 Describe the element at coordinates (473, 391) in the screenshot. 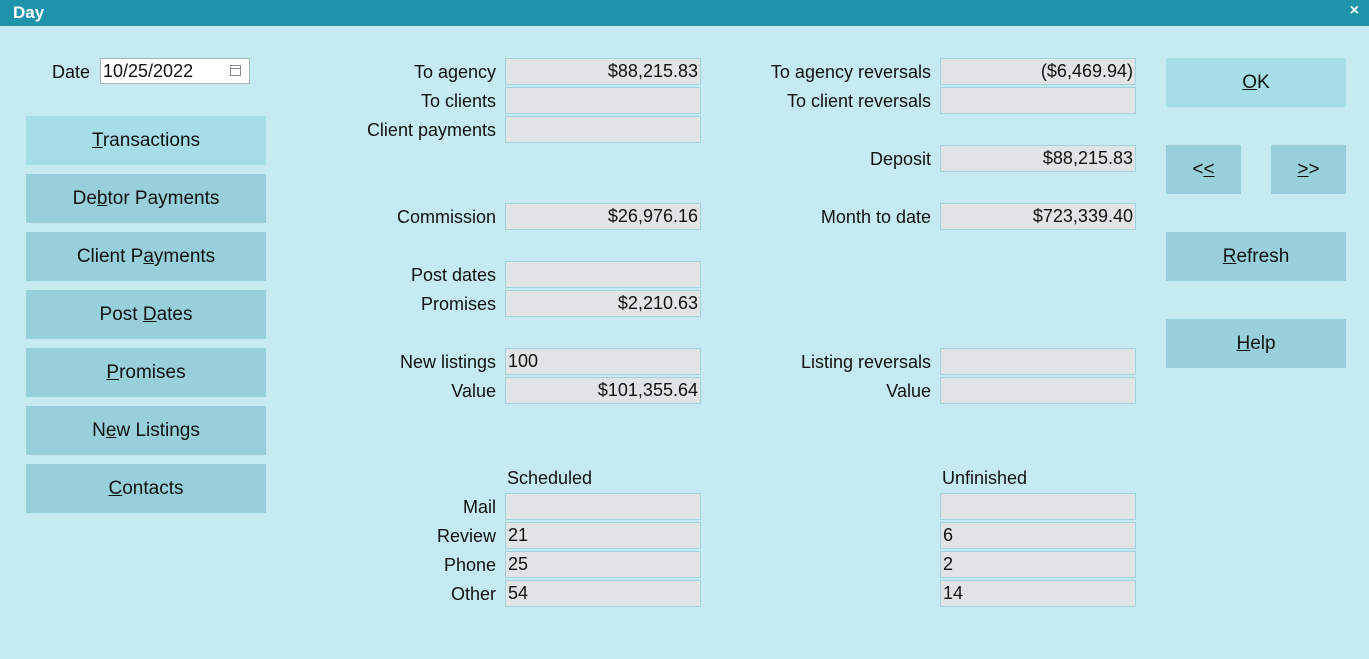

I see `listings-value-label: Value` at that location.